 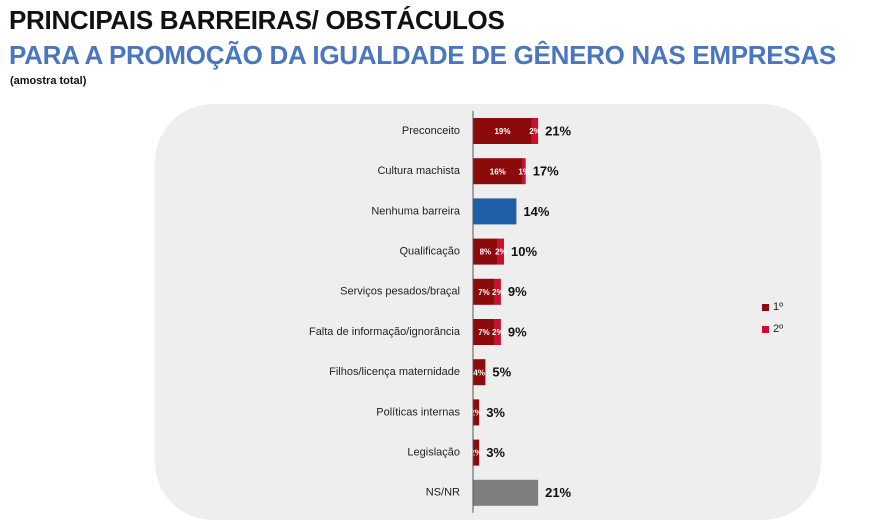 I want to click on category-label: Filhos/licença maternidade, so click(x=394, y=372).